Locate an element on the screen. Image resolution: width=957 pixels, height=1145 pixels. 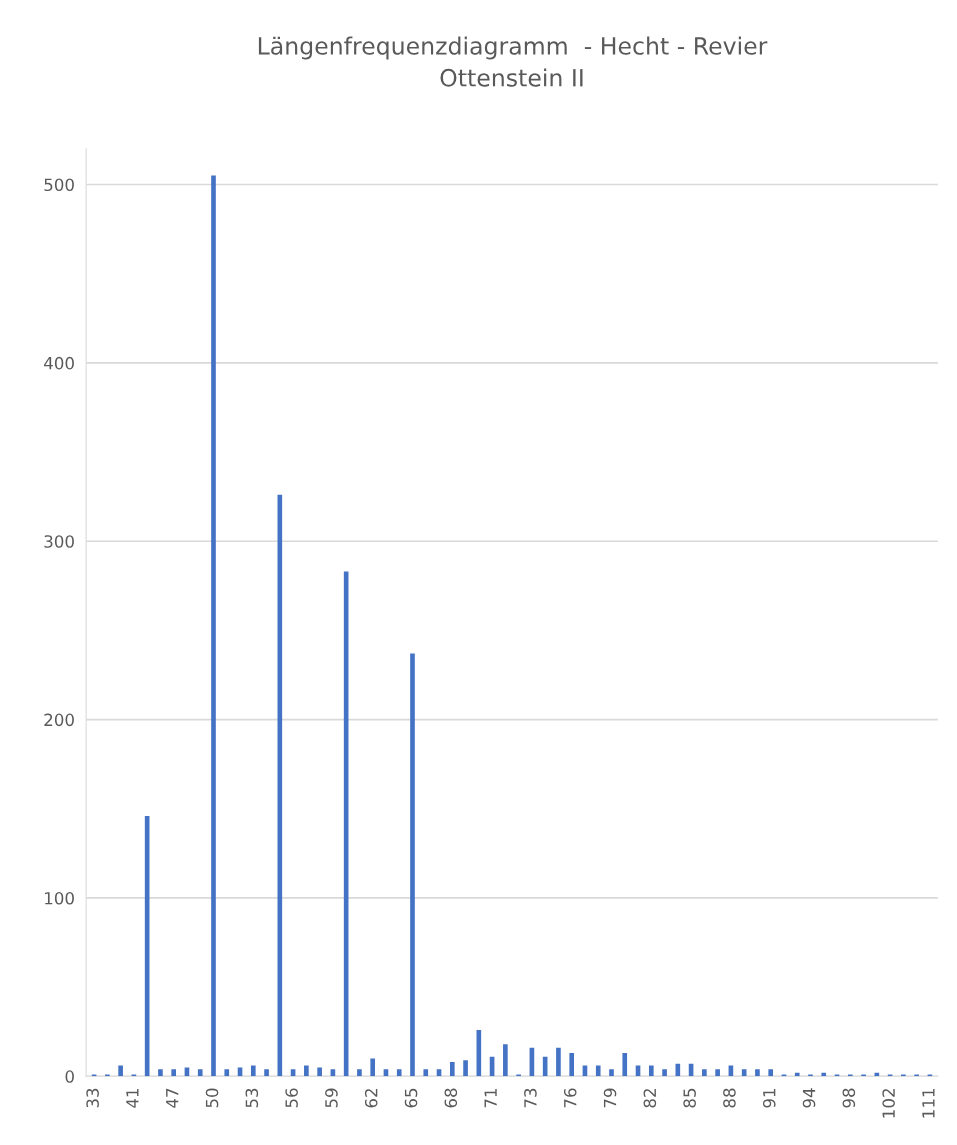
x-tick-label: 65 is located at coordinates (411, 1098).